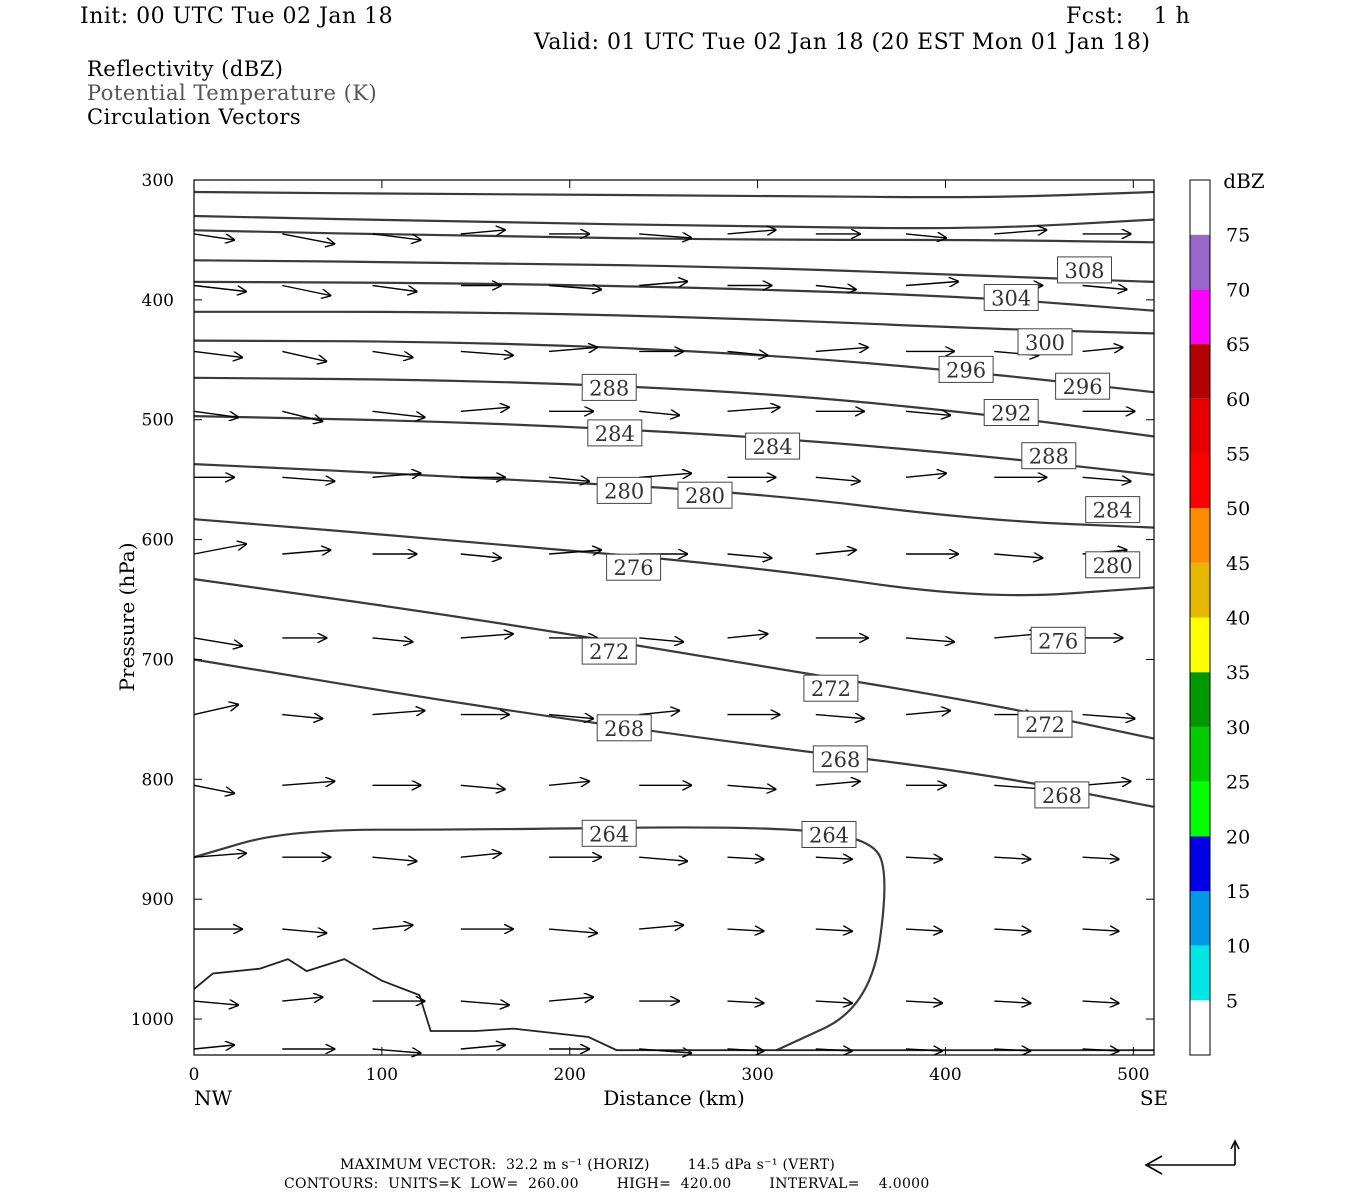  I want to click on x-tick-label: 0, so click(194, 1075).